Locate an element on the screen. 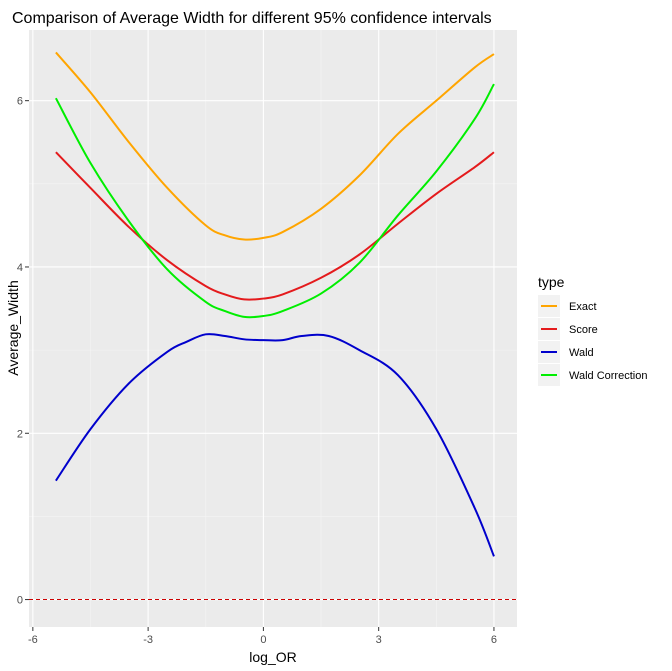 The image size is (672, 671). y-axis-title: Average_Width is located at coordinates (13, 327).